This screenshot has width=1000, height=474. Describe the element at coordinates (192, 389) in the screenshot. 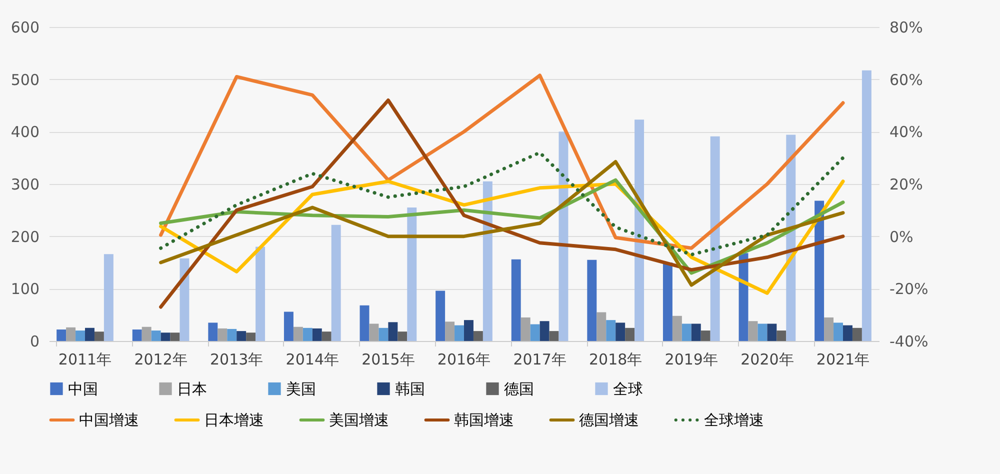

I see `legend-label: 日本` at that location.